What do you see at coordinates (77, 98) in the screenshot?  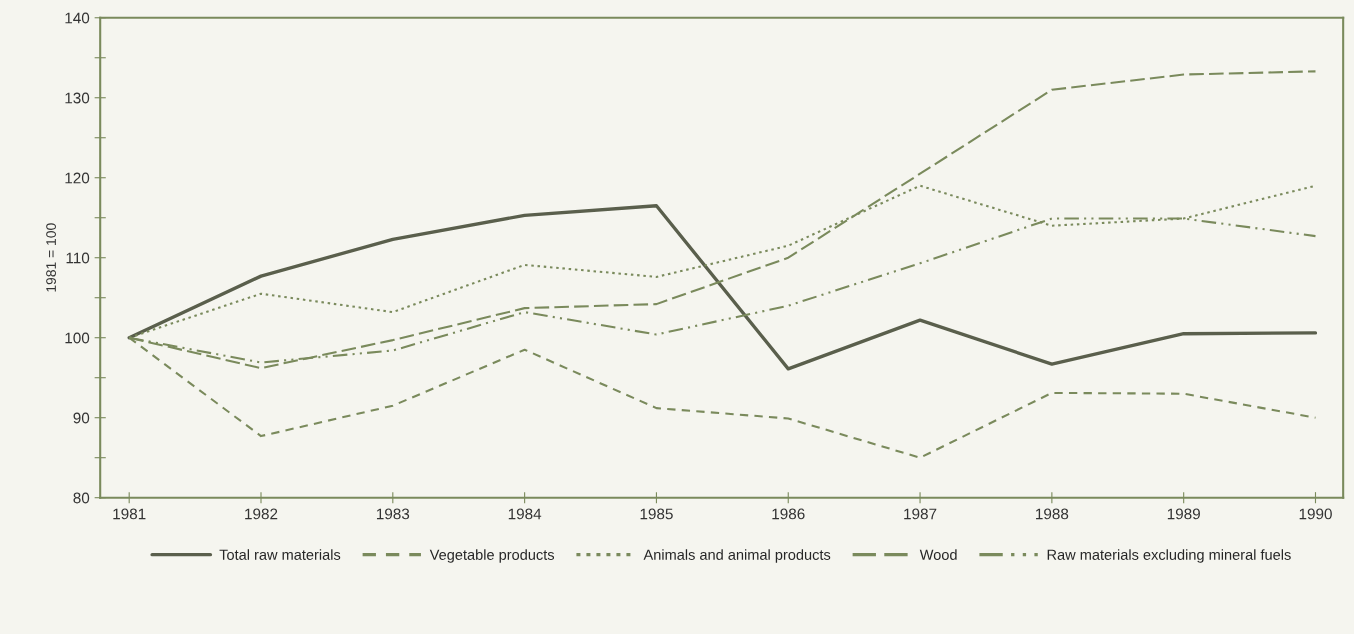 I see `y-tick-label: 130` at bounding box center [77, 98].